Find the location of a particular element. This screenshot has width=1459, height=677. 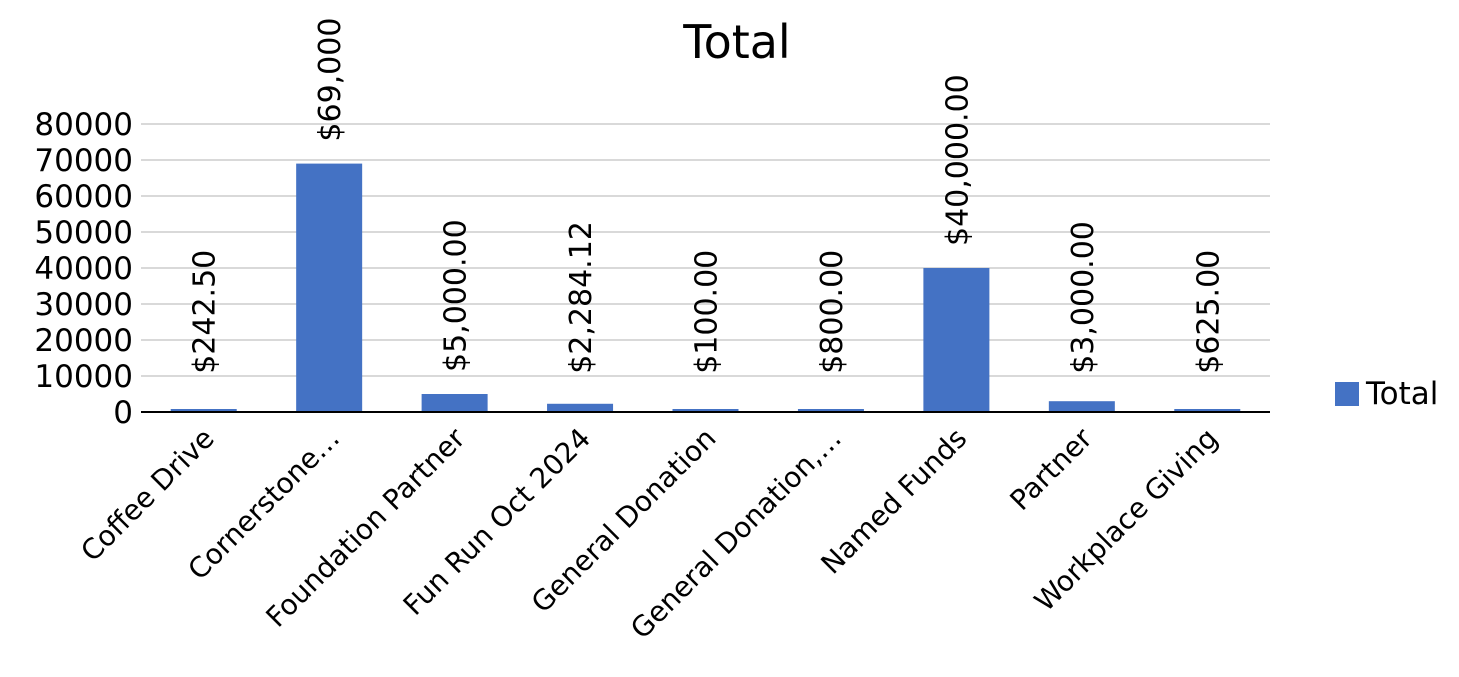

y-tick-label-80000: 80000 is located at coordinates (83, 125).